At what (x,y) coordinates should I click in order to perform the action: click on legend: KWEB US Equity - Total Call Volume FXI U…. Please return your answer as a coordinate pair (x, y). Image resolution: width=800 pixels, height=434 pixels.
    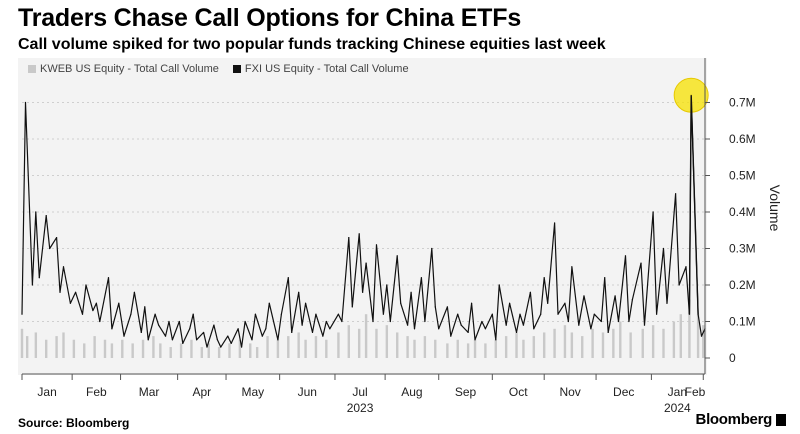
    Looking at the image, I should click on (218, 69).